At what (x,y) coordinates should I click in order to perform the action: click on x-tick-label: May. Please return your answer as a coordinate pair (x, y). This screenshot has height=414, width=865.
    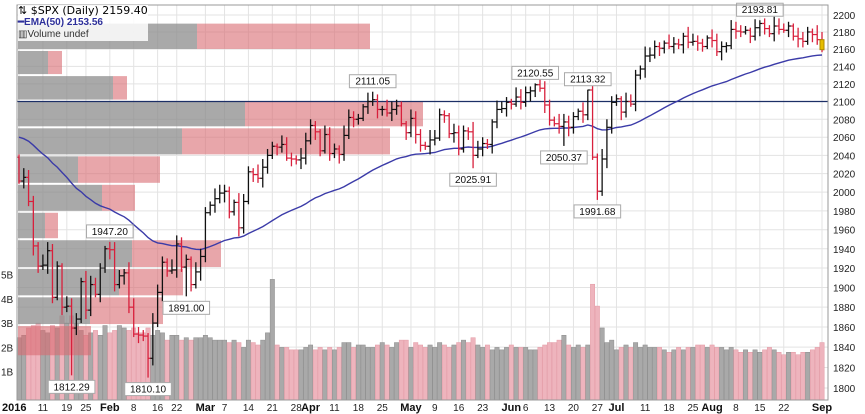
    Looking at the image, I should click on (411, 408).